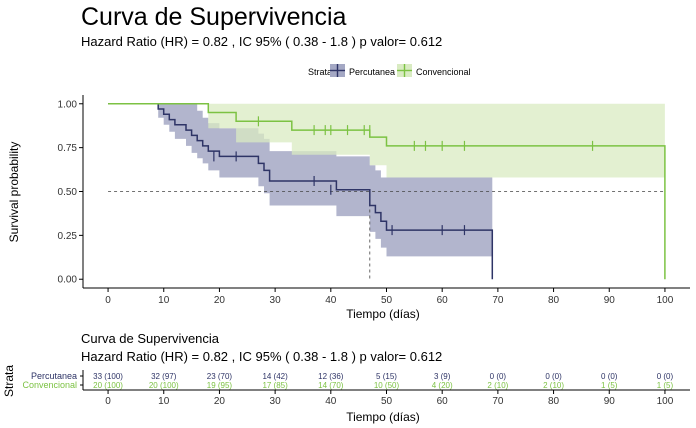 The image size is (696, 428). What do you see at coordinates (610, 401) in the screenshot?
I see `risk-x-tick-label: 90` at bounding box center [610, 401].